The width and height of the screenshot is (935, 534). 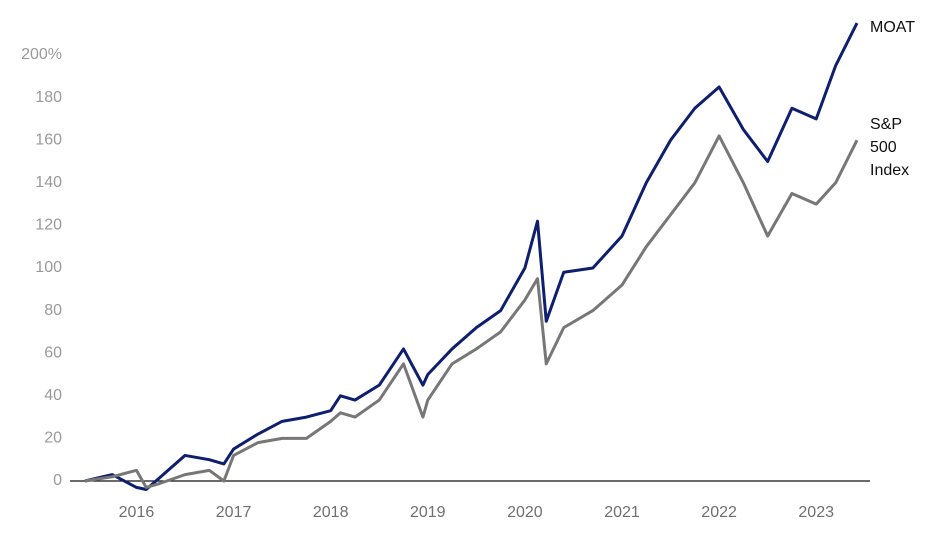 What do you see at coordinates (53, 438) in the screenshot?
I see `y-tick-label: 20` at bounding box center [53, 438].